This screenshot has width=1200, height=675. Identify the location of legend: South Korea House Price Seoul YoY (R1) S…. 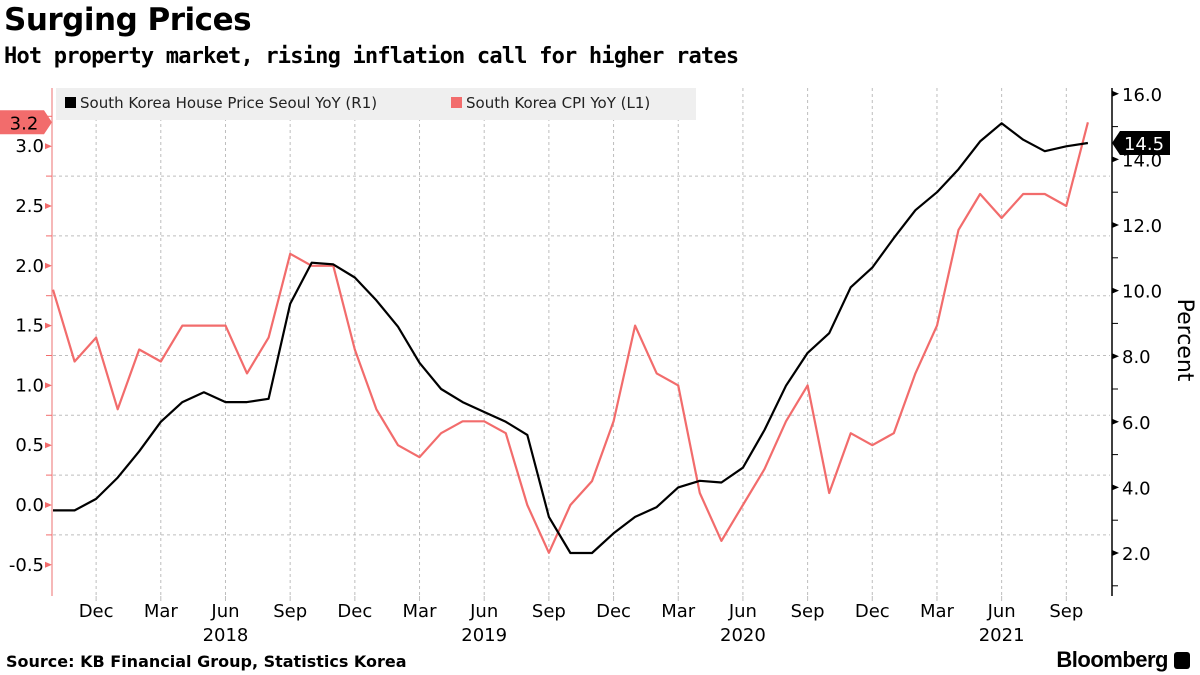
(376, 104).